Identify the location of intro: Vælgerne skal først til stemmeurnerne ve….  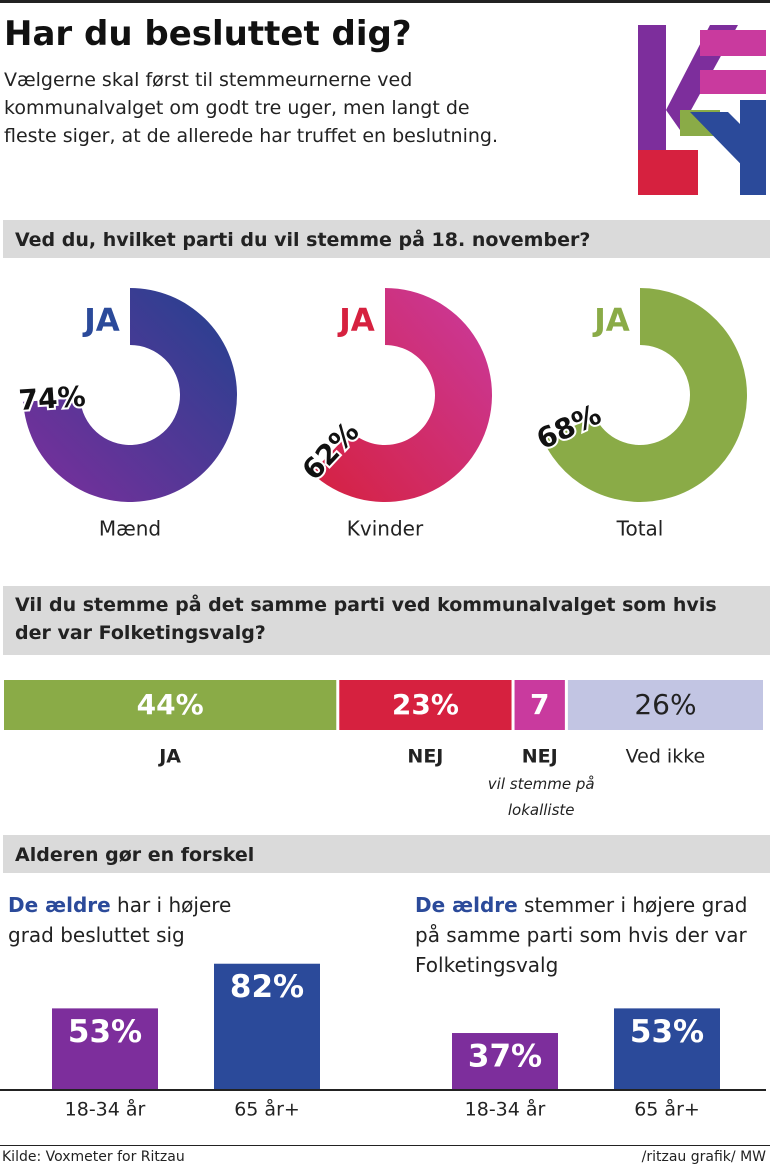
(251, 108).